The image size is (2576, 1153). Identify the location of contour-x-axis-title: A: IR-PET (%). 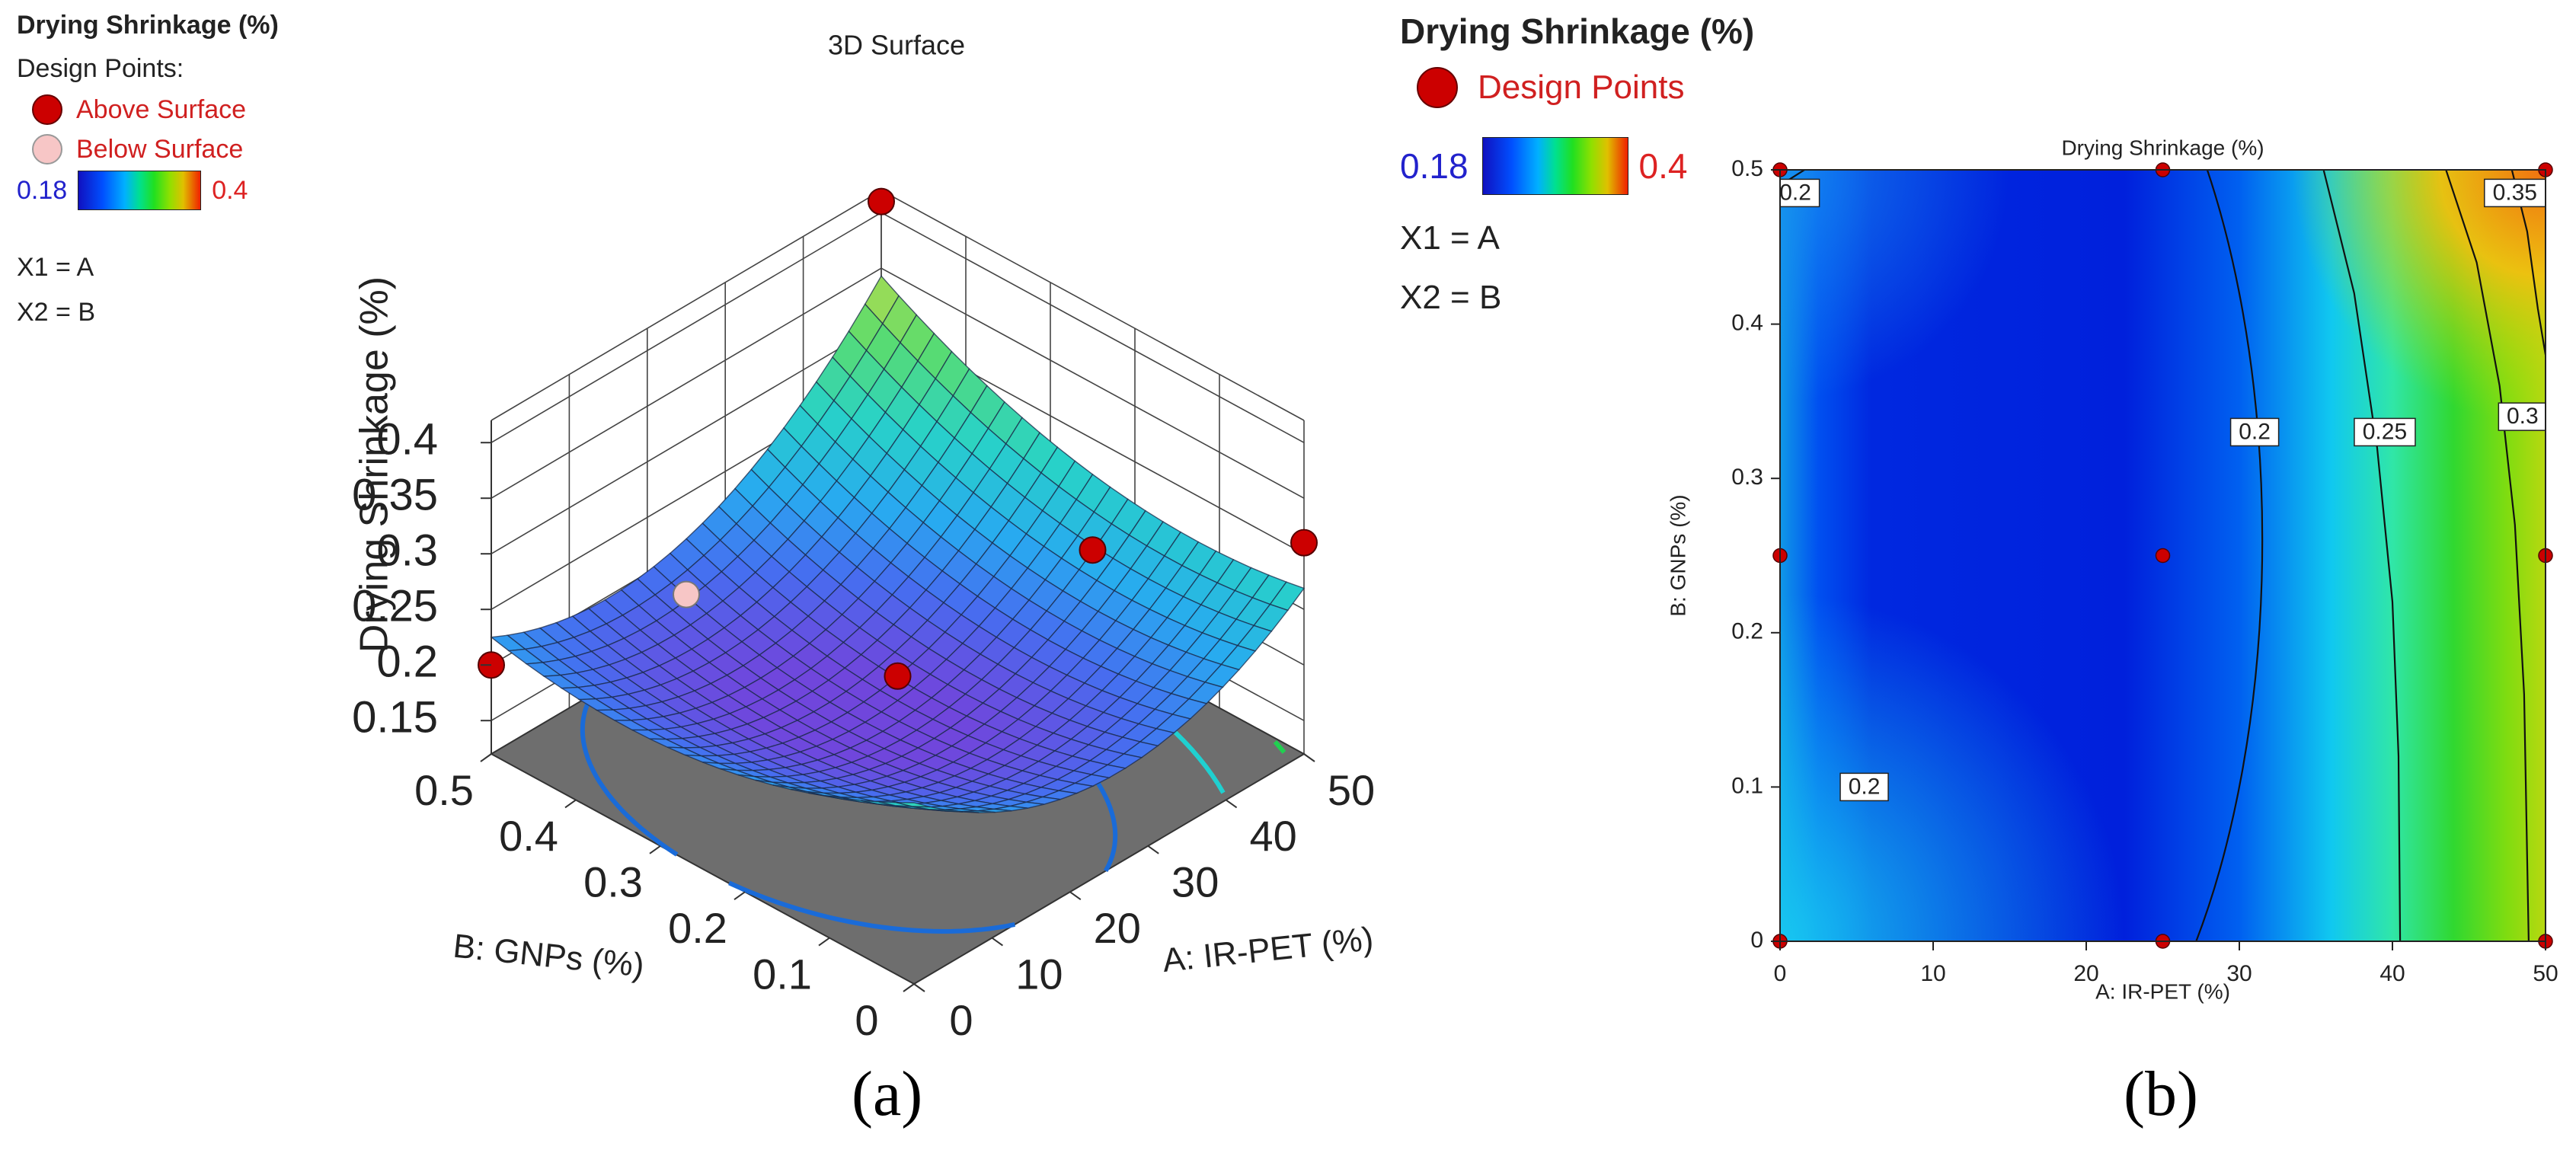
(2162, 991).